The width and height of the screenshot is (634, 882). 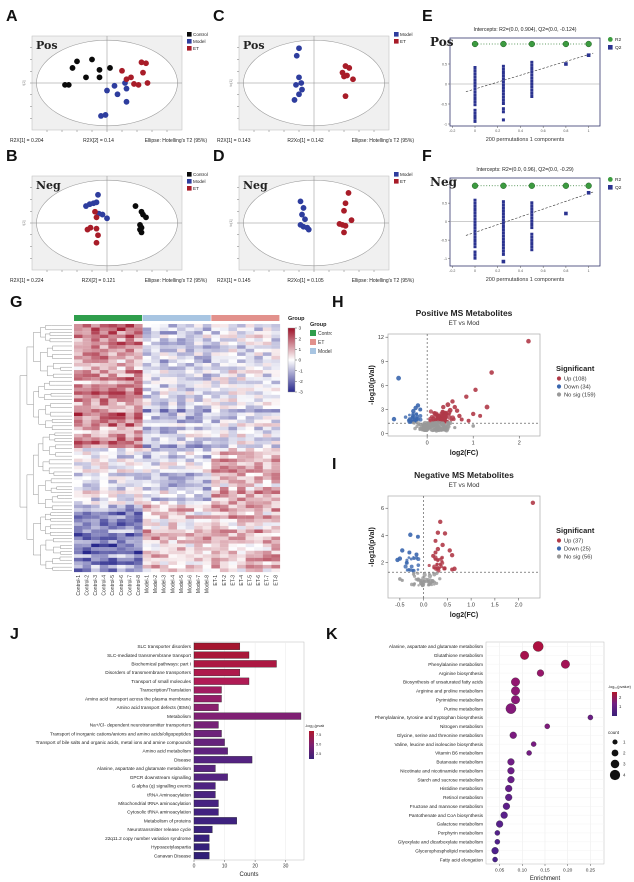 What do you see at coordinates (301, 382) in the screenshot?
I see `svg-text: -2` at bounding box center [301, 382].